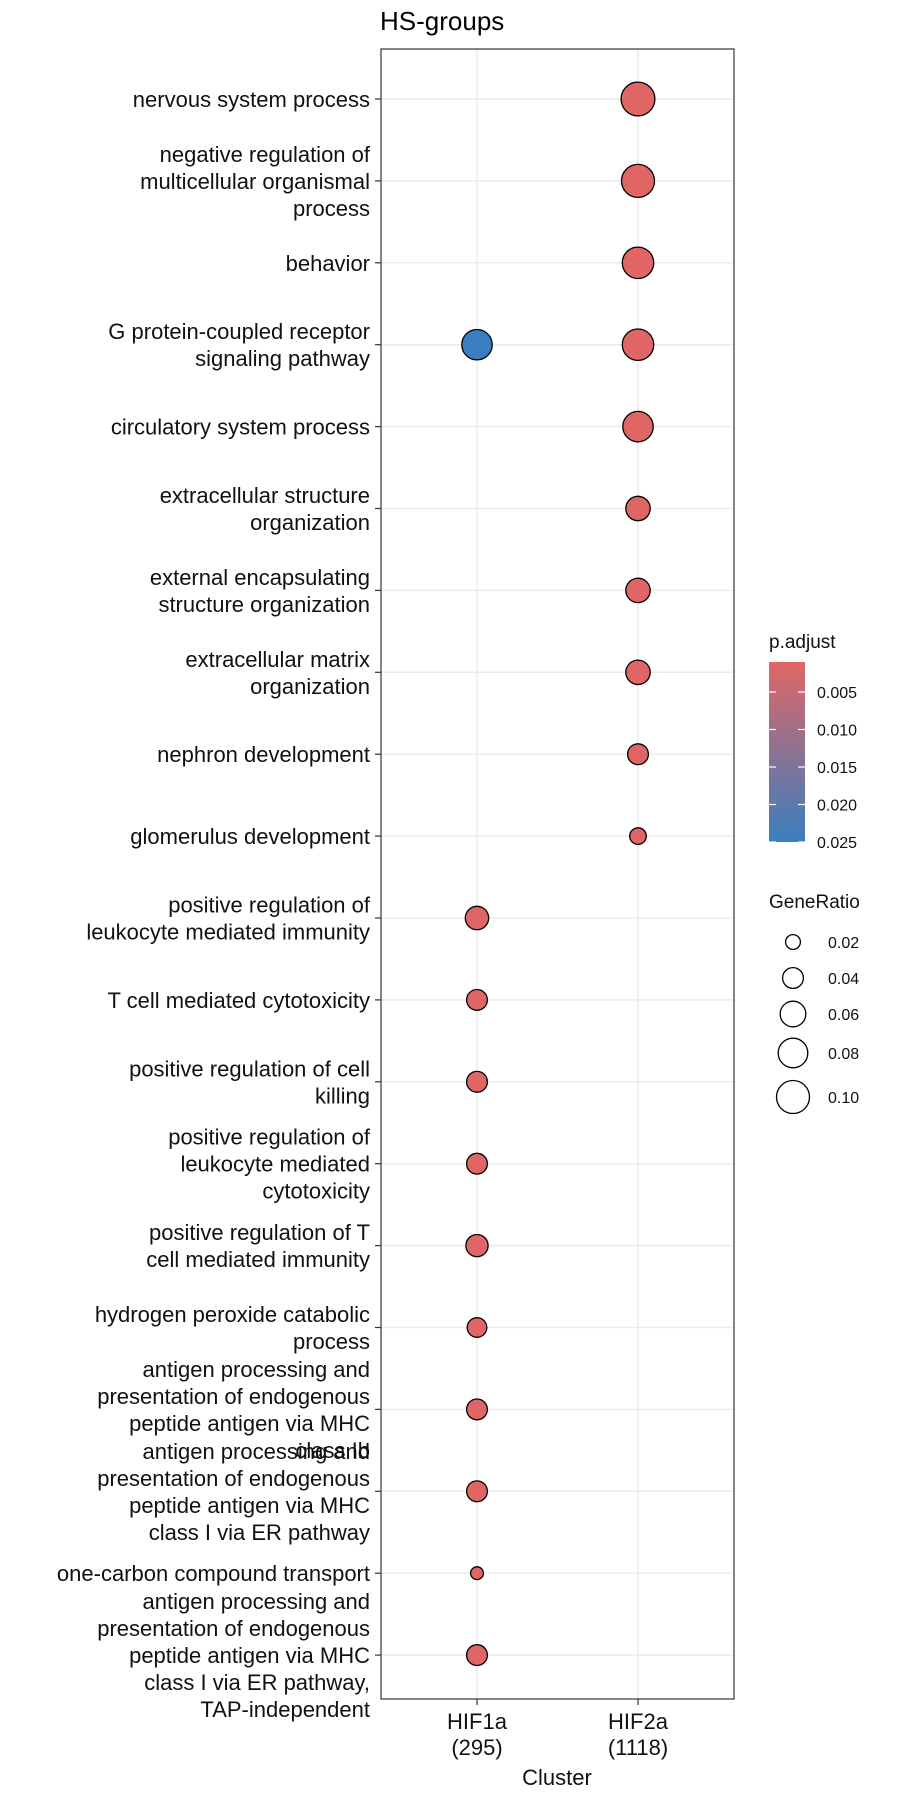 This screenshot has height=1800, width=900. I want to click on y-tick-label: nephron development, so click(263, 754).